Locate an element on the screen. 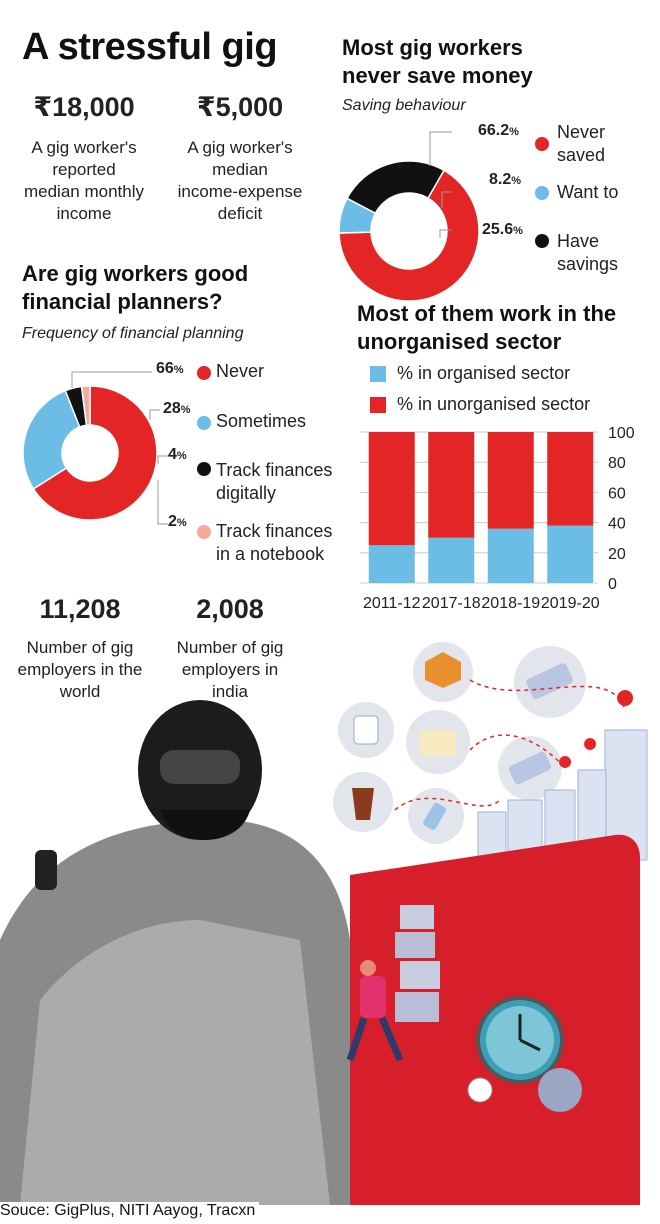  planning-slice-sometimes is located at coordinates (51, 439).